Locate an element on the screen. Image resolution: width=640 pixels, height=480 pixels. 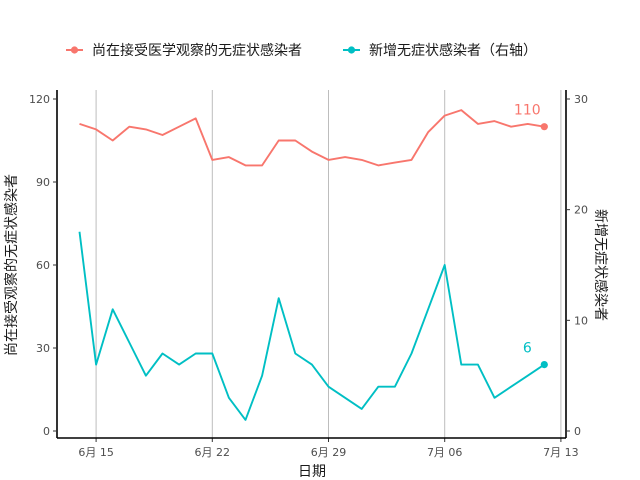
y-tick-label: 0 is located at coordinates (46, 431).